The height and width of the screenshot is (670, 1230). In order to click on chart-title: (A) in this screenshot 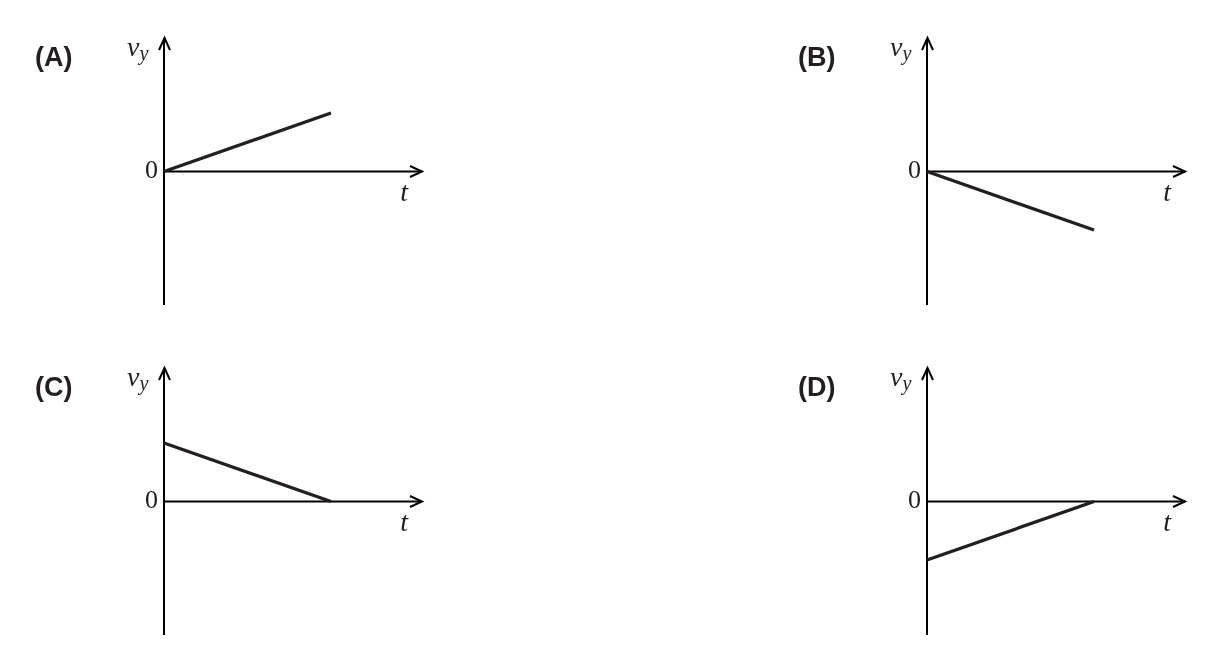, I will do `click(54, 56)`.